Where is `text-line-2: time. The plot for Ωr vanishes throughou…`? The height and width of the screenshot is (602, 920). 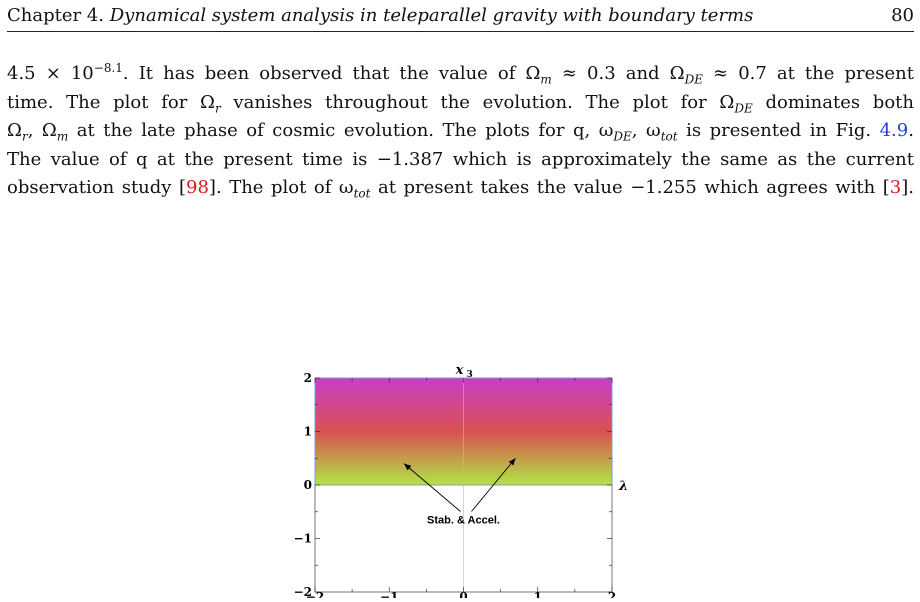
text-line-2: time. The plot for Ωr vanishes throughou… is located at coordinates (460, 103).